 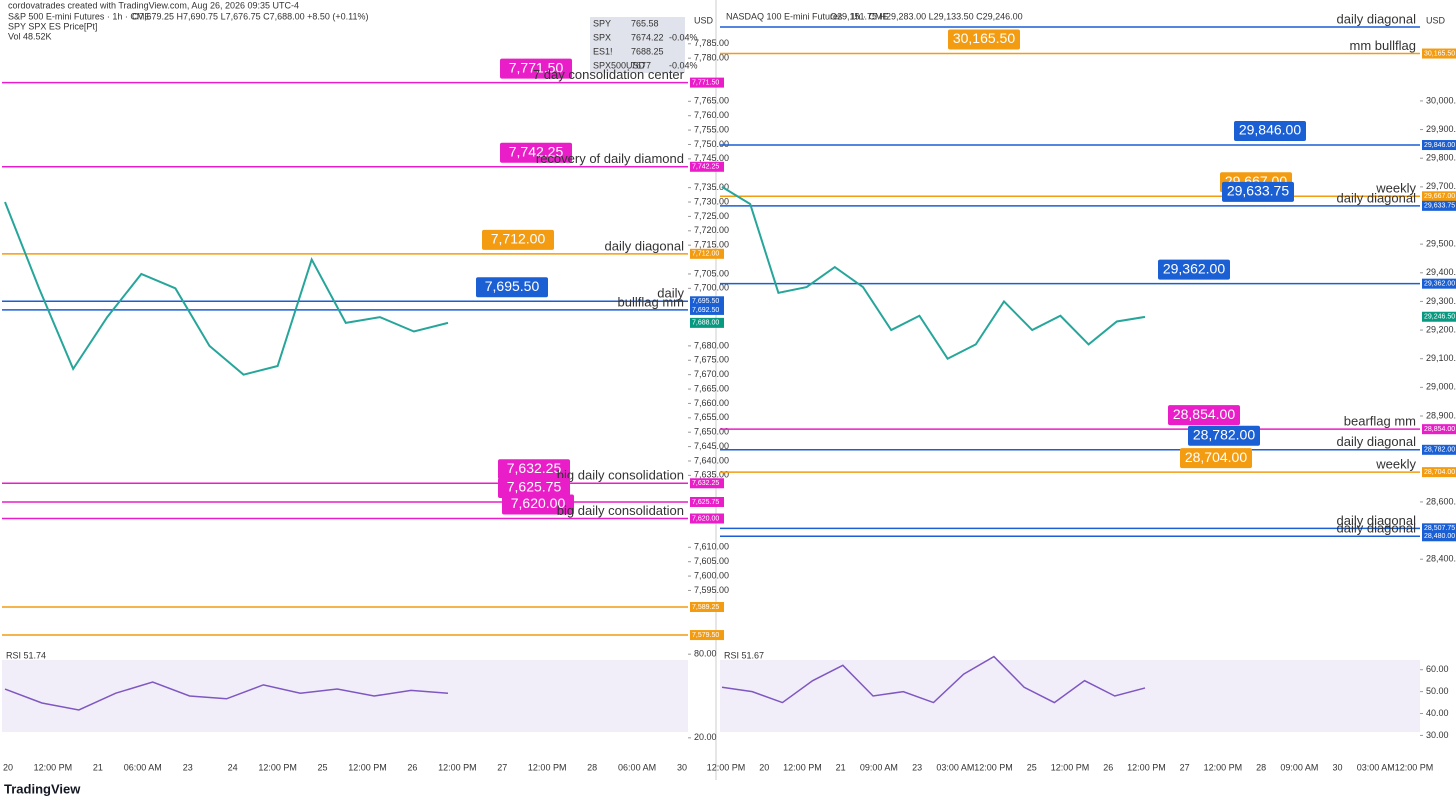 What do you see at coordinates (345, 696) in the screenshot?
I see `rsi-band` at bounding box center [345, 696].